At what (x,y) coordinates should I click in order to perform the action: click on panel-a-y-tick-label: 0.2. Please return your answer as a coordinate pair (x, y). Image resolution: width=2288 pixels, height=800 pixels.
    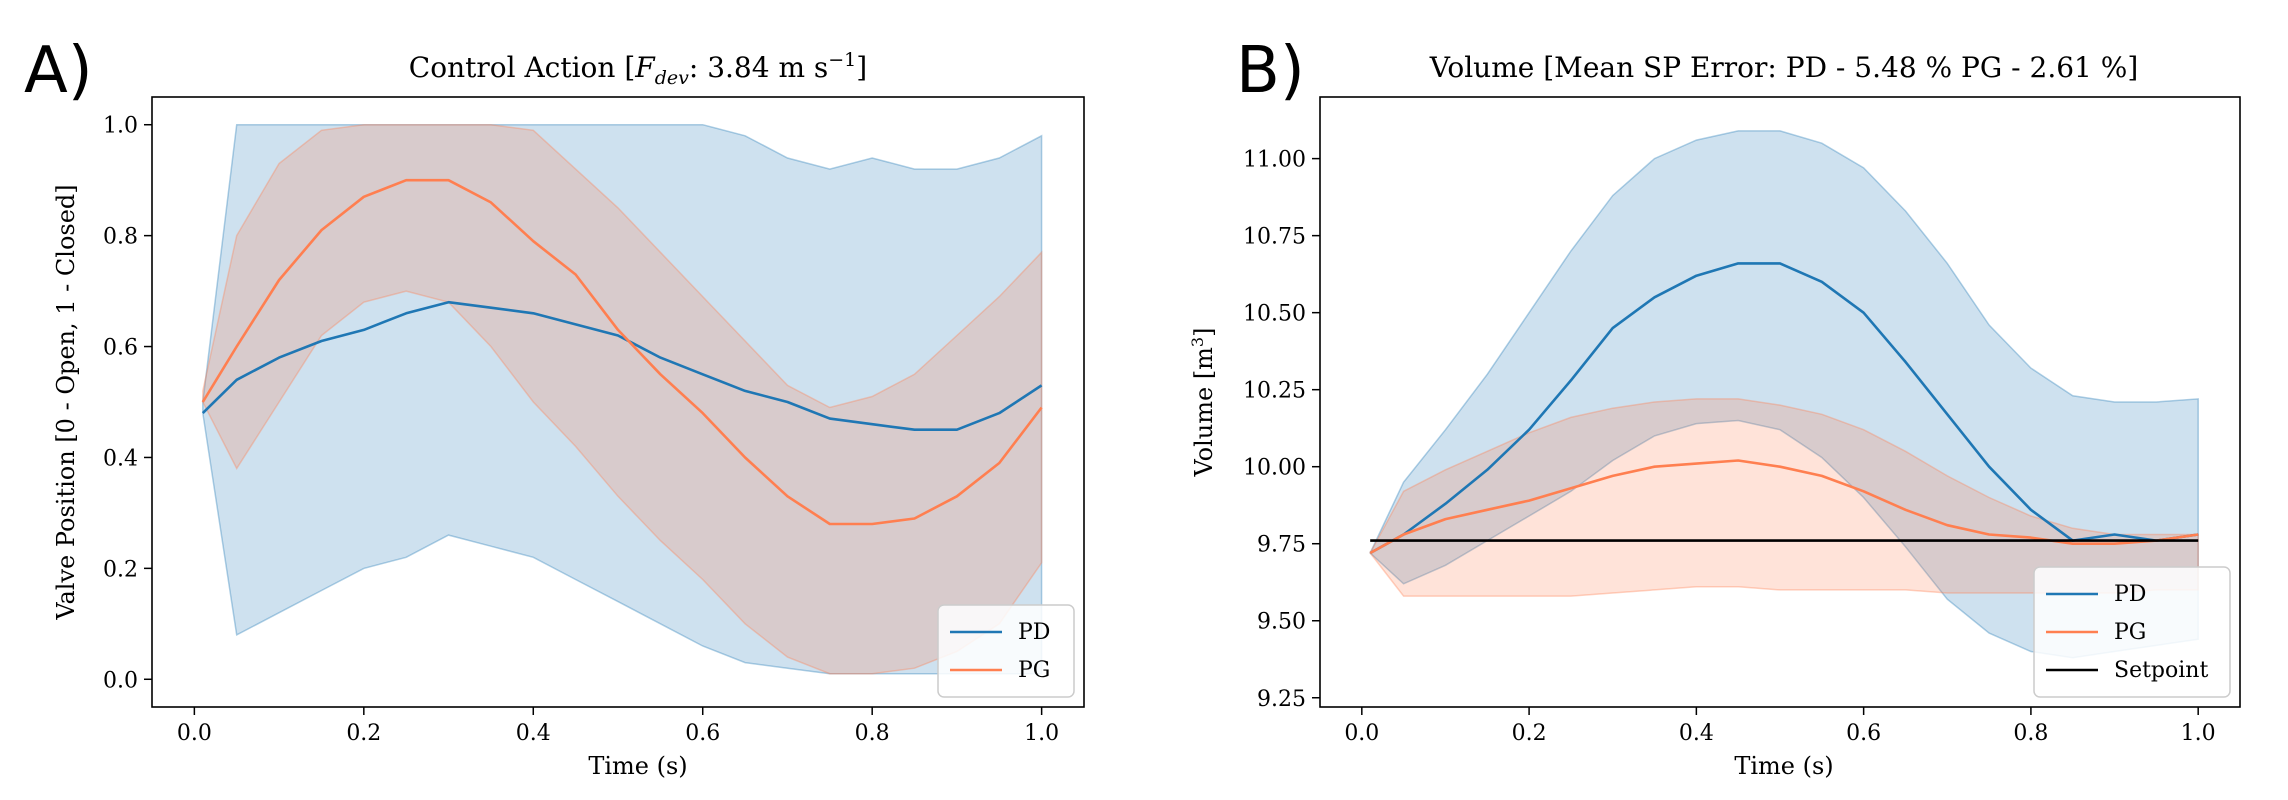
    Looking at the image, I should click on (120, 569).